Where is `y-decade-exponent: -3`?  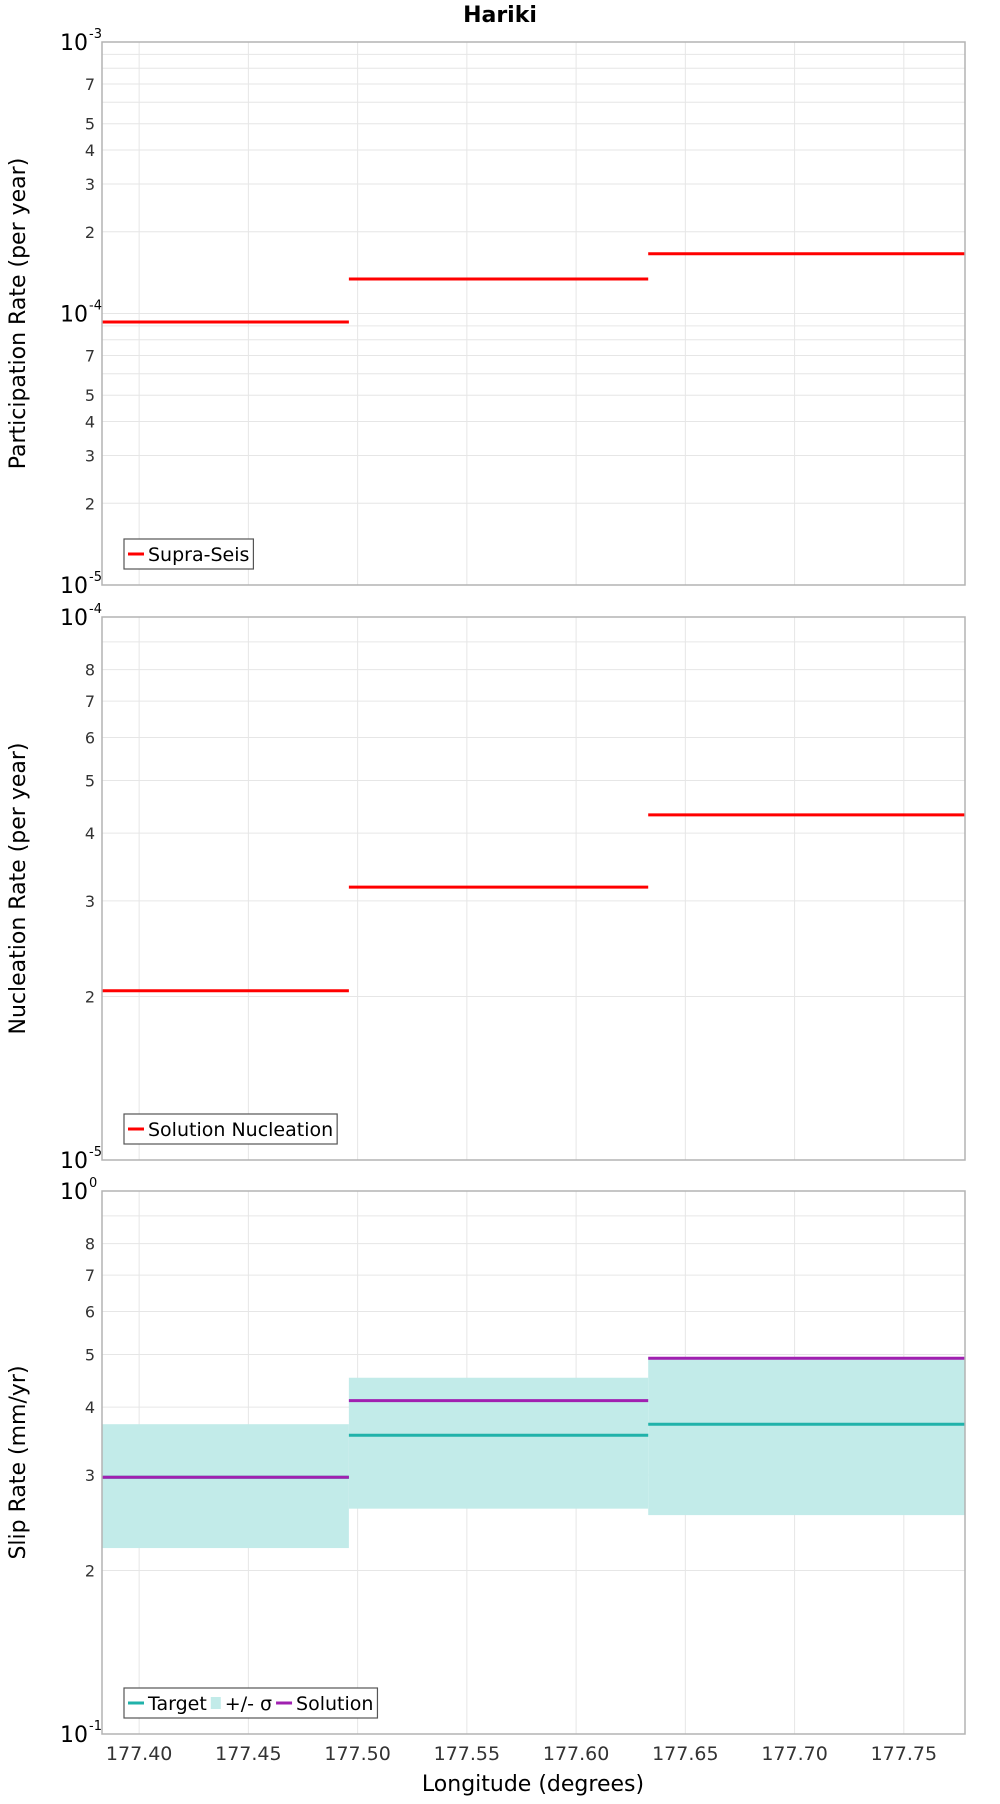 y-decade-exponent: -3 is located at coordinates (95, 34).